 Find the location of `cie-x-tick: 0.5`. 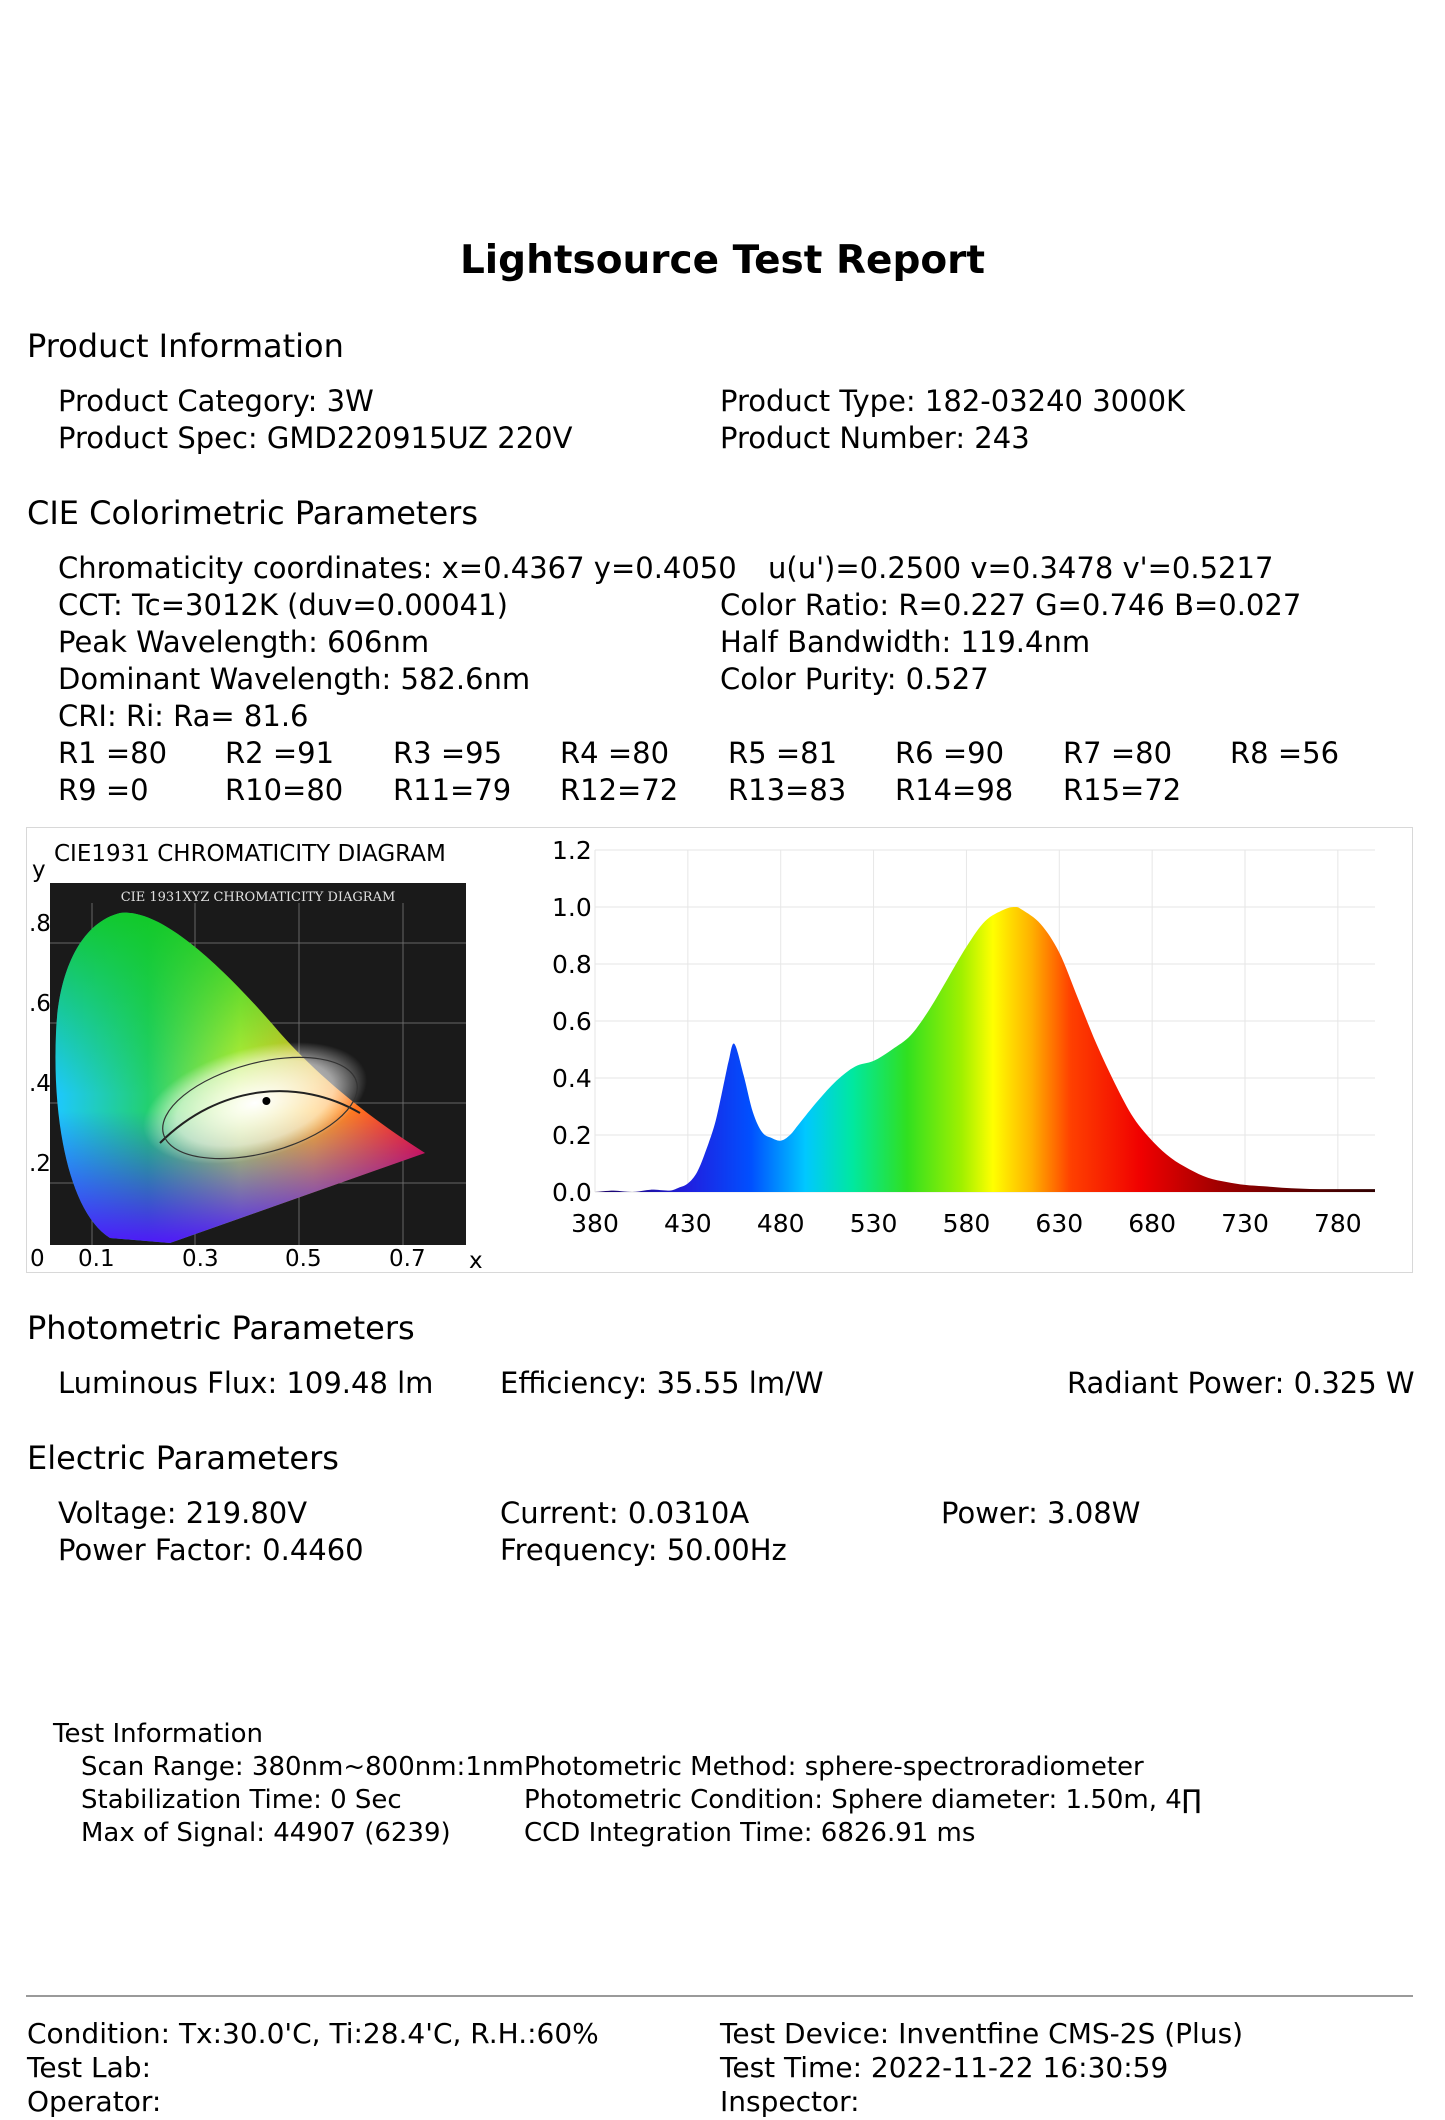

cie-x-tick: 0.5 is located at coordinates (303, 1259).